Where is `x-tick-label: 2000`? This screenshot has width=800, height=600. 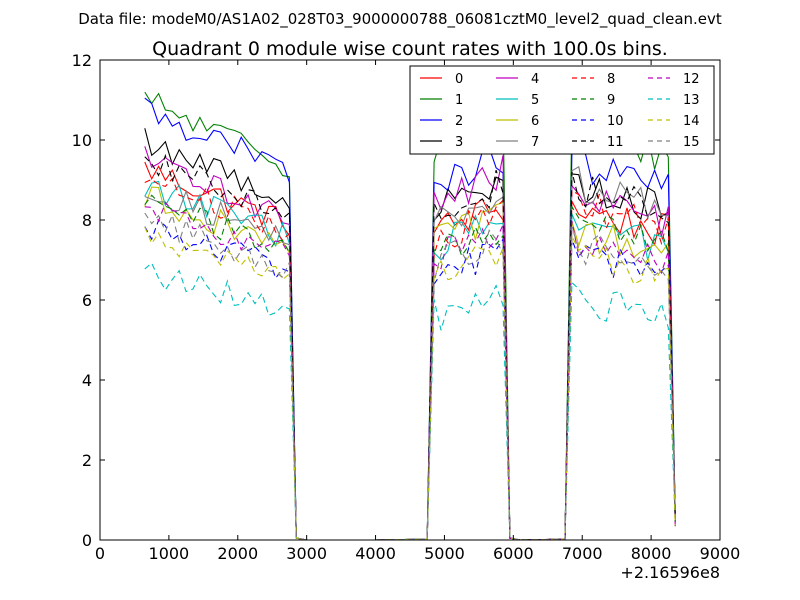 x-tick-label: 2000 is located at coordinates (237, 553).